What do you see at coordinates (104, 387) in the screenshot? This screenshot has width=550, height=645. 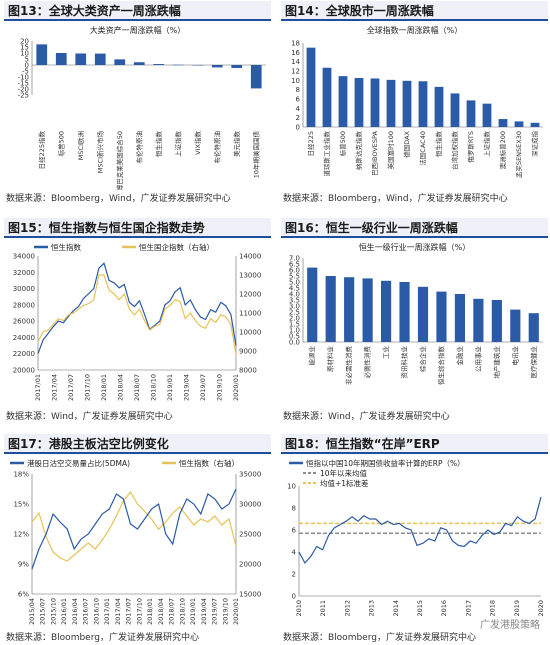 I see `x-tick-label: 2018/01` at bounding box center [104, 387].